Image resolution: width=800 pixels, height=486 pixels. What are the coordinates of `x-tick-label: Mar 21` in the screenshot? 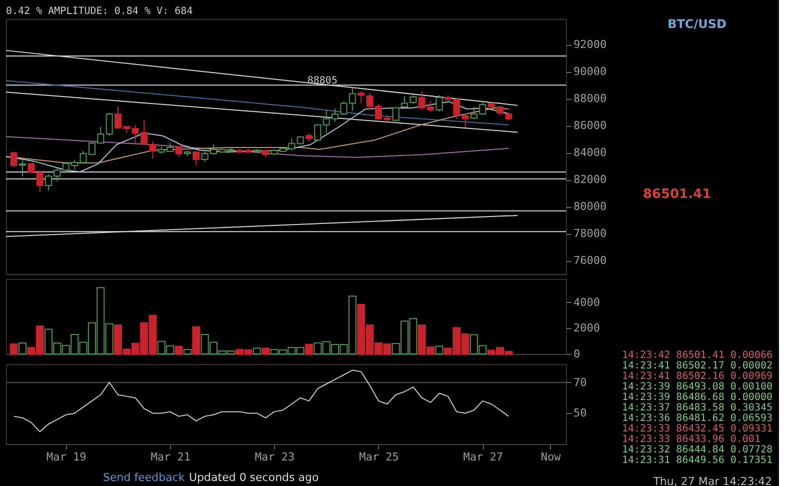 It's located at (170, 457).